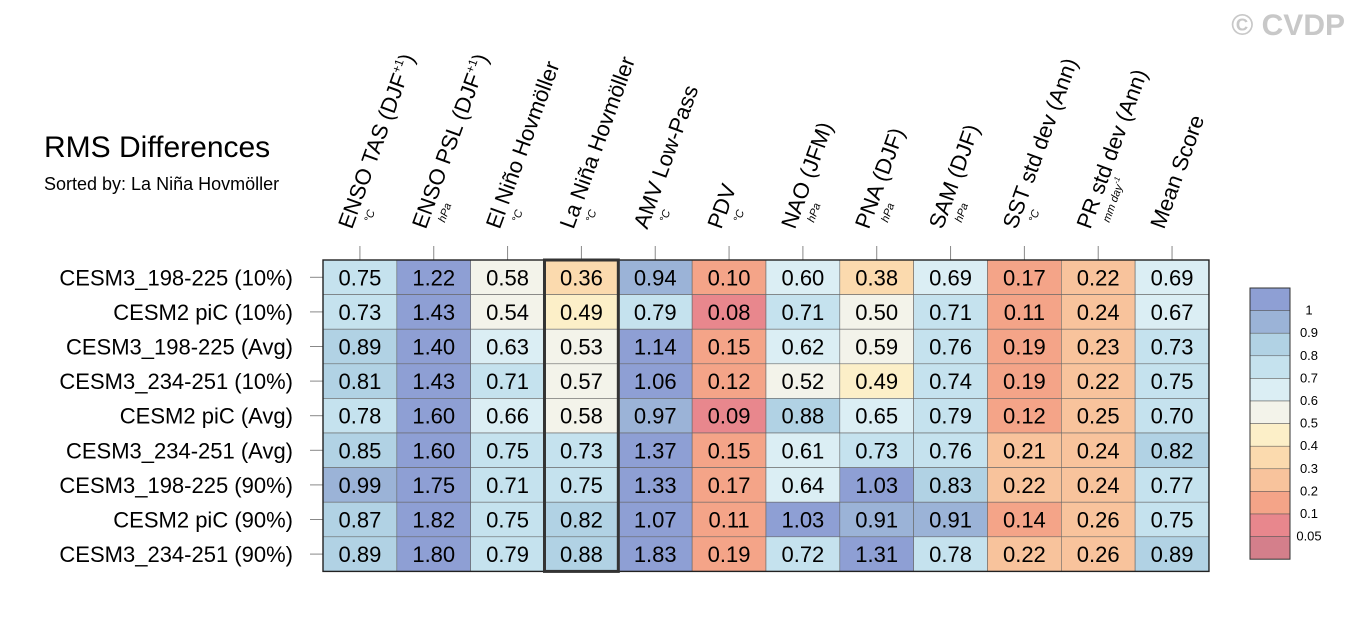 The height and width of the screenshot is (617, 1355). What do you see at coordinates (507, 312) in the screenshot?
I see `cell-value: 0.54` at bounding box center [507, 312].